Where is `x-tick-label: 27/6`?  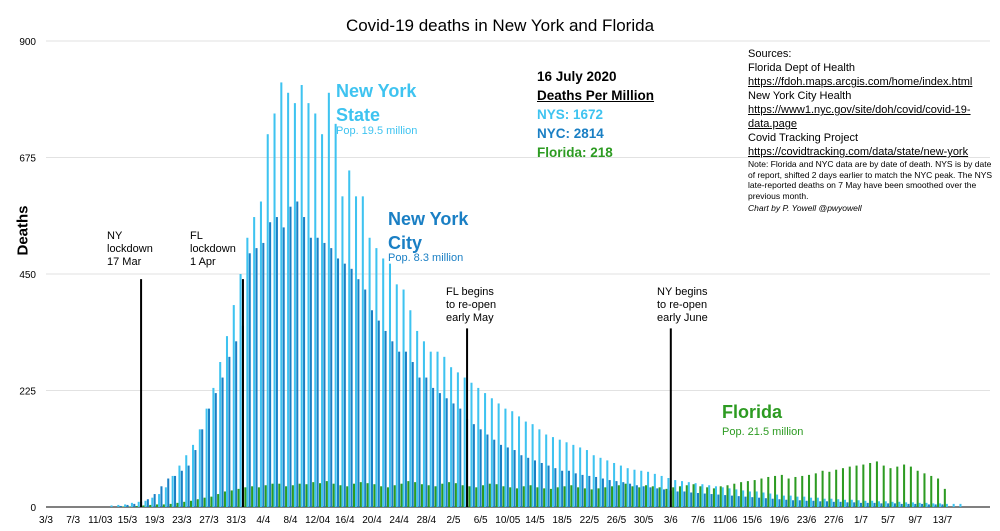
x-tick-label: 27/6 is located at coordinates (834, 520).